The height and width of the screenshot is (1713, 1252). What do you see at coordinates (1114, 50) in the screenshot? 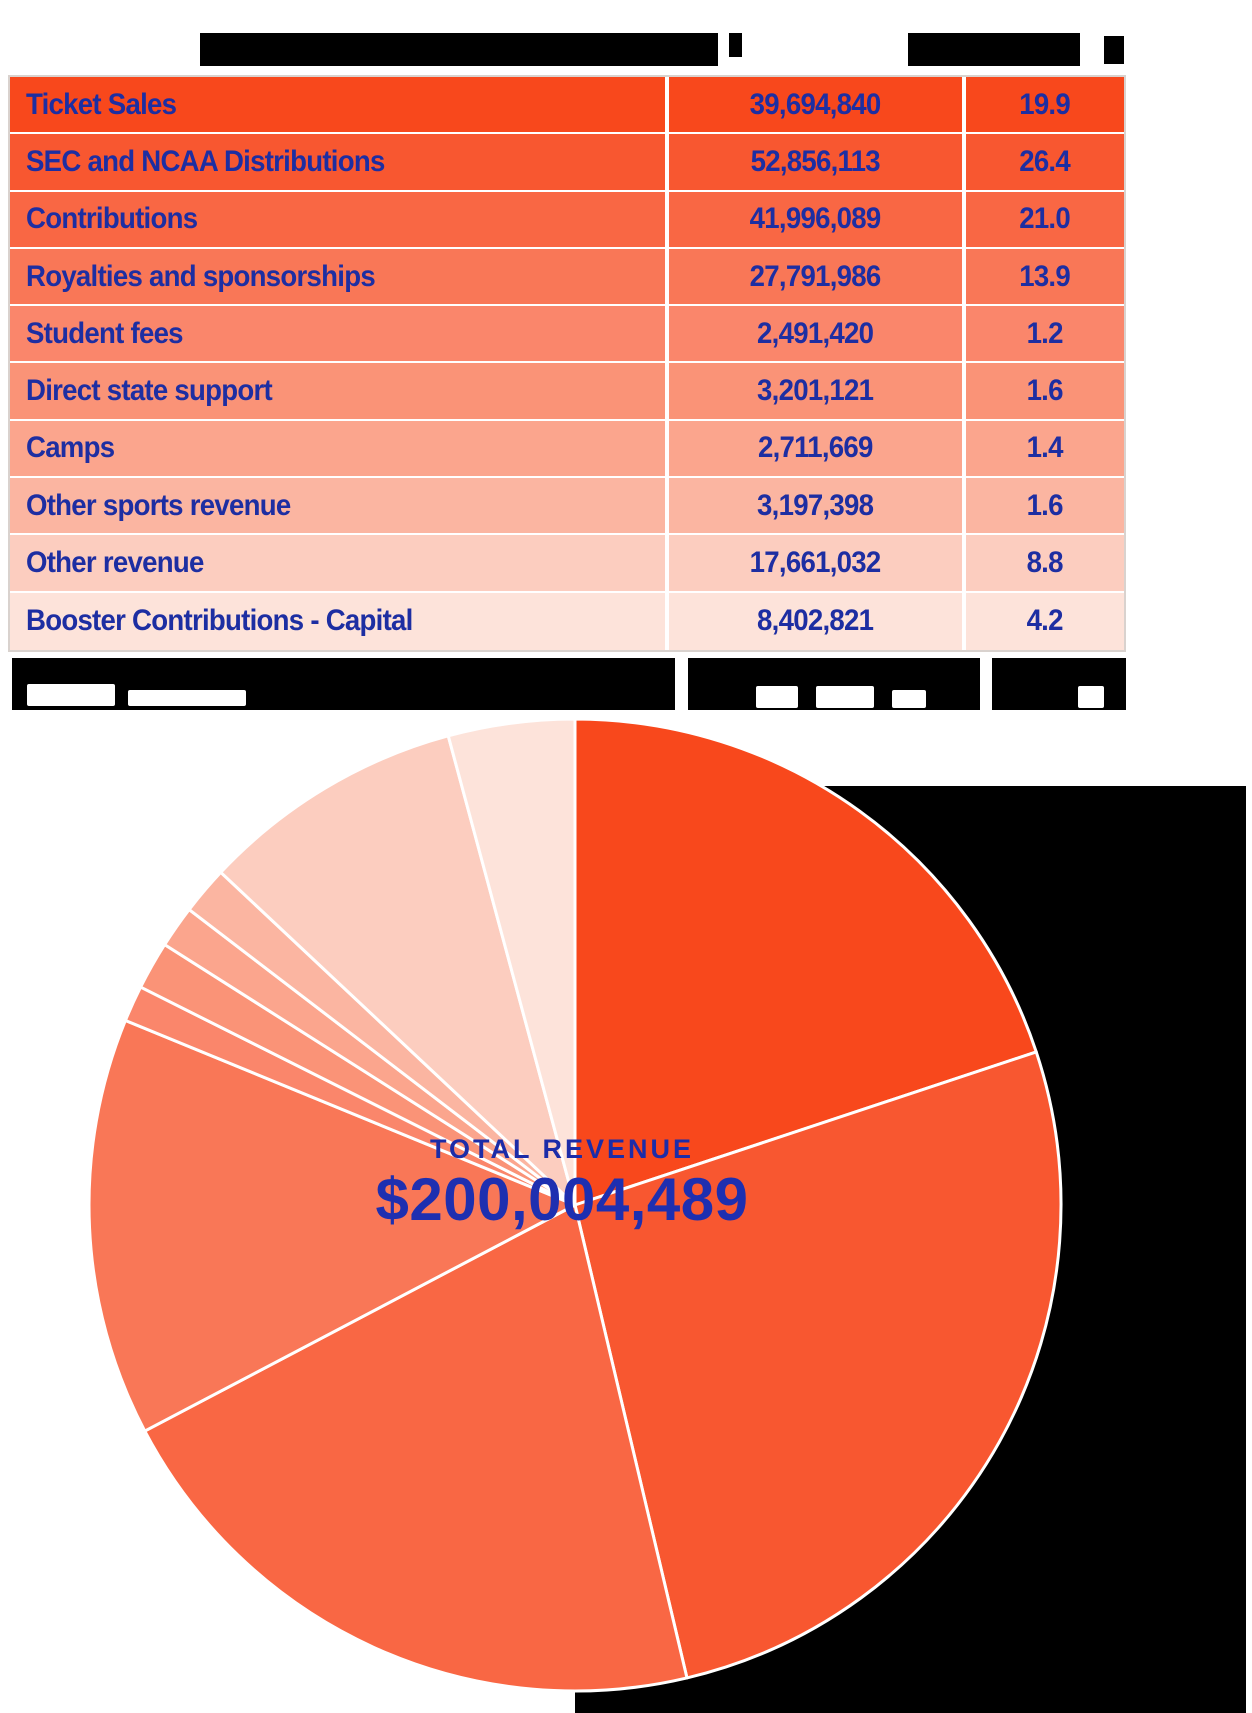
I see `redacted-header-bar-pct` at bounding box center [1114, 50].